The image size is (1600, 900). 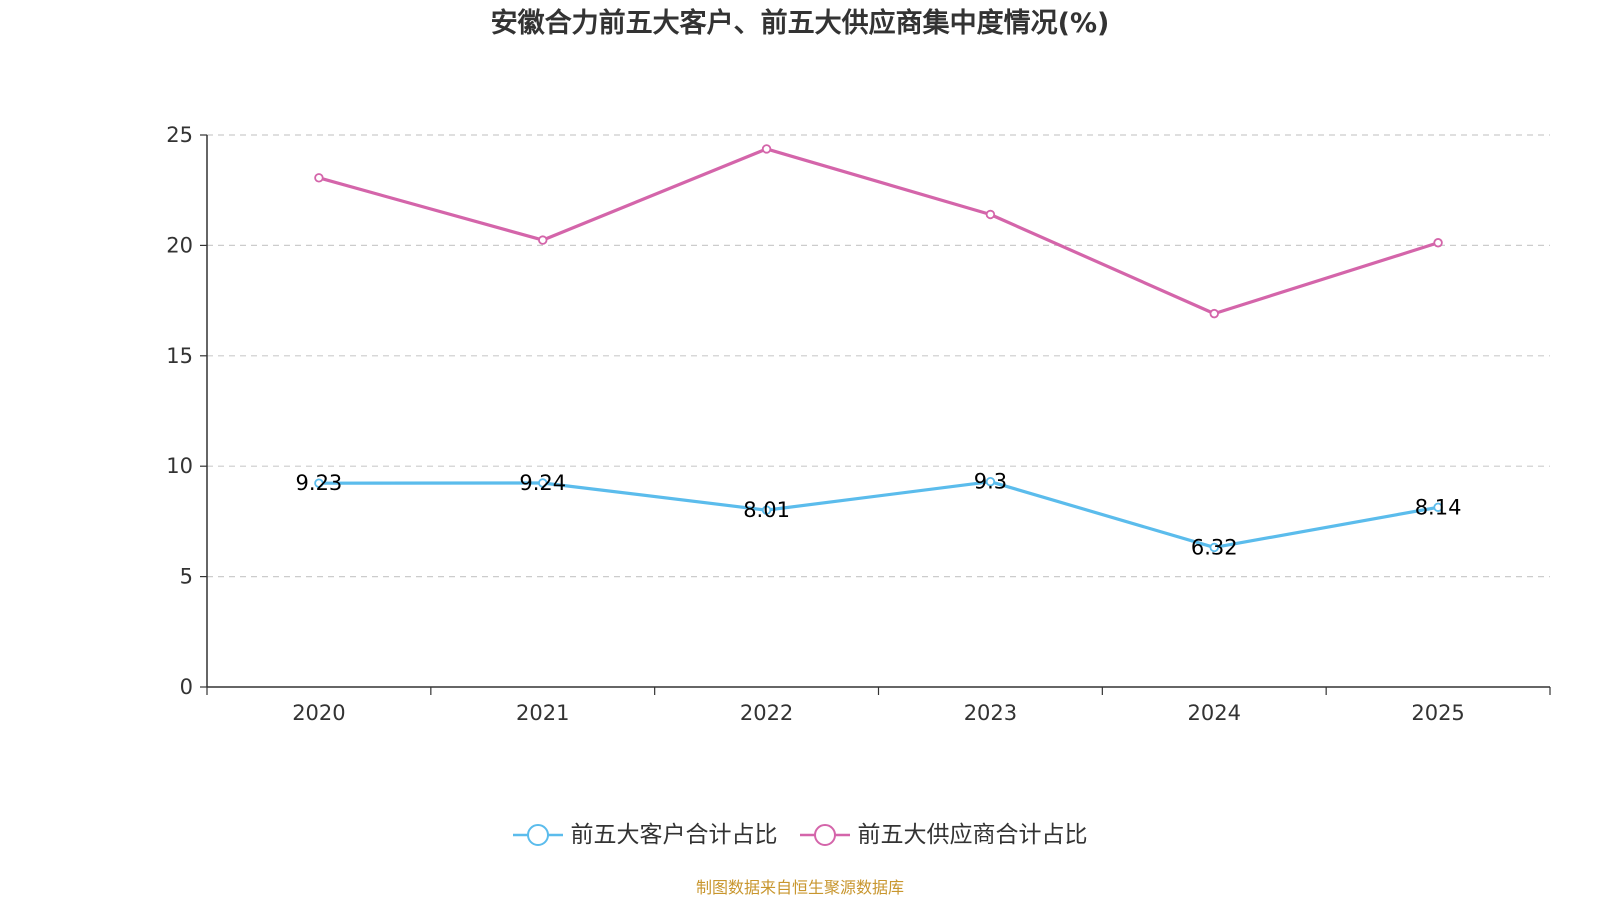 I want to click on x-tick-label: 2023, so click(x=990, y=713).